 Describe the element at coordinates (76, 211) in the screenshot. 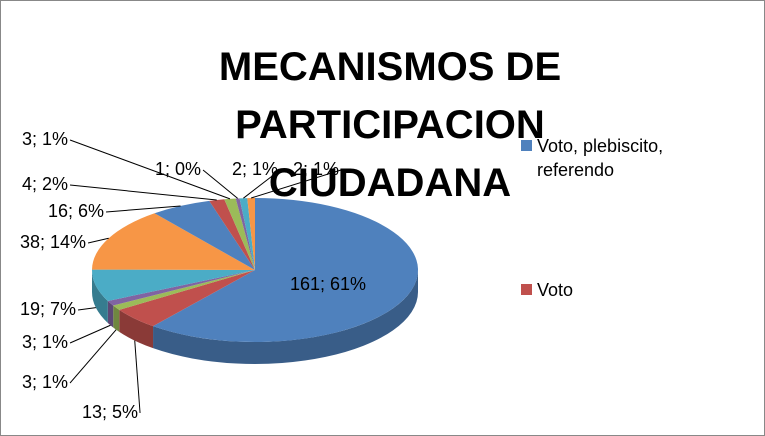

I see `data-label: 16; 6%` at that location.